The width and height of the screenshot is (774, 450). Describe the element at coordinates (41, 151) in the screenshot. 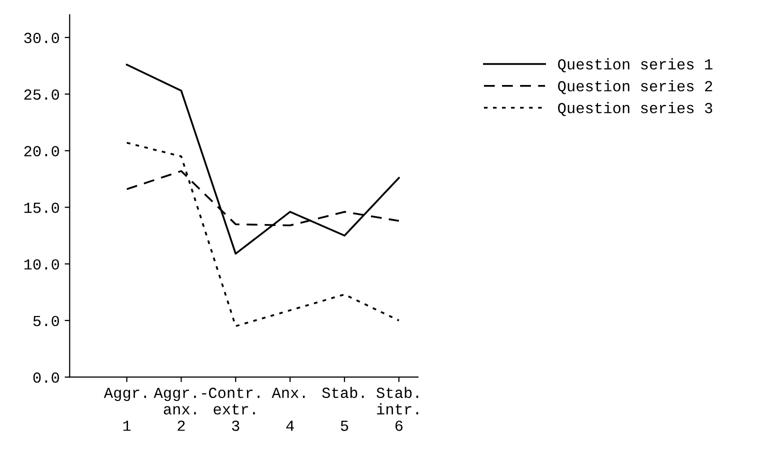

I see `y-tick-label: 20.0` at that location.